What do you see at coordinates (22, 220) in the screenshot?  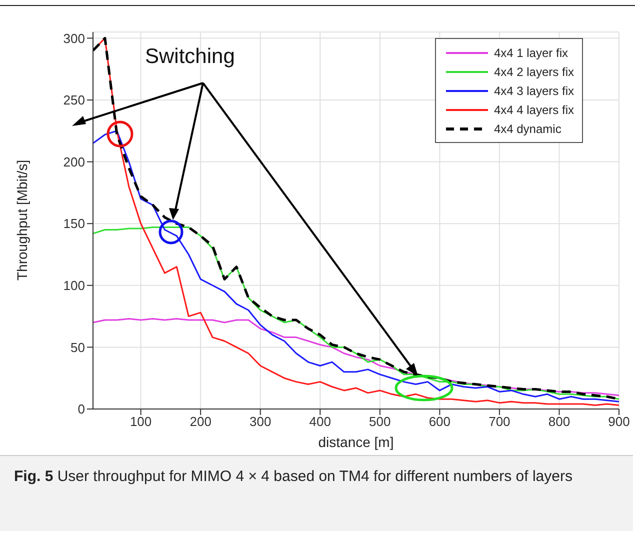 I see `y-axis-title: Throughput [Mbit/s]` at bounding box center [22, 220].